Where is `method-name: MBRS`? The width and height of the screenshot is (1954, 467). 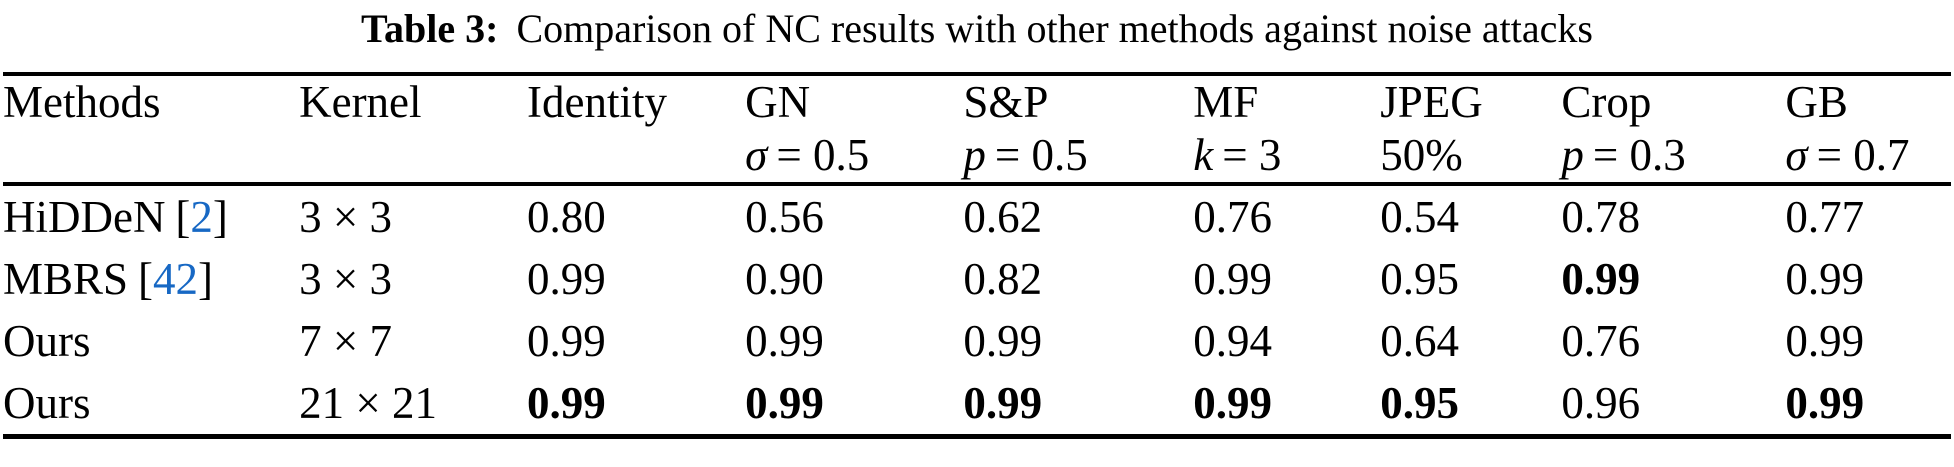 method-name: MBRS is located at coordinates (66, 279).